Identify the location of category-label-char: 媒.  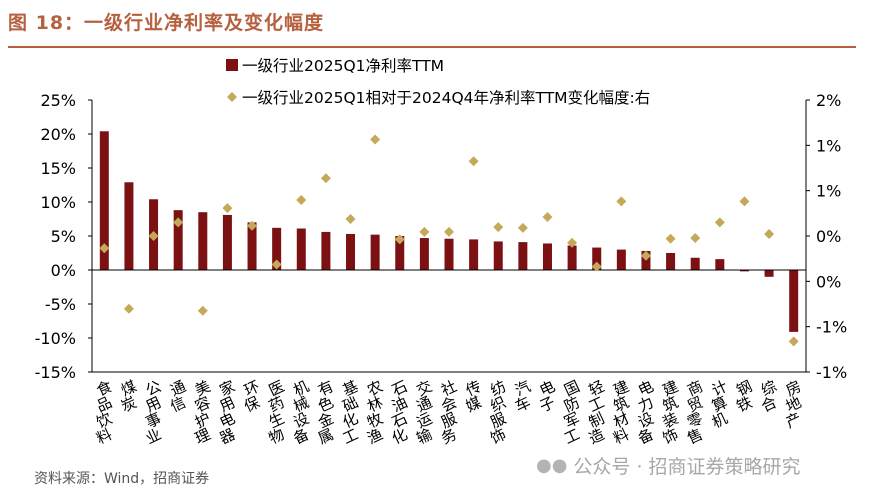
(473, 404).